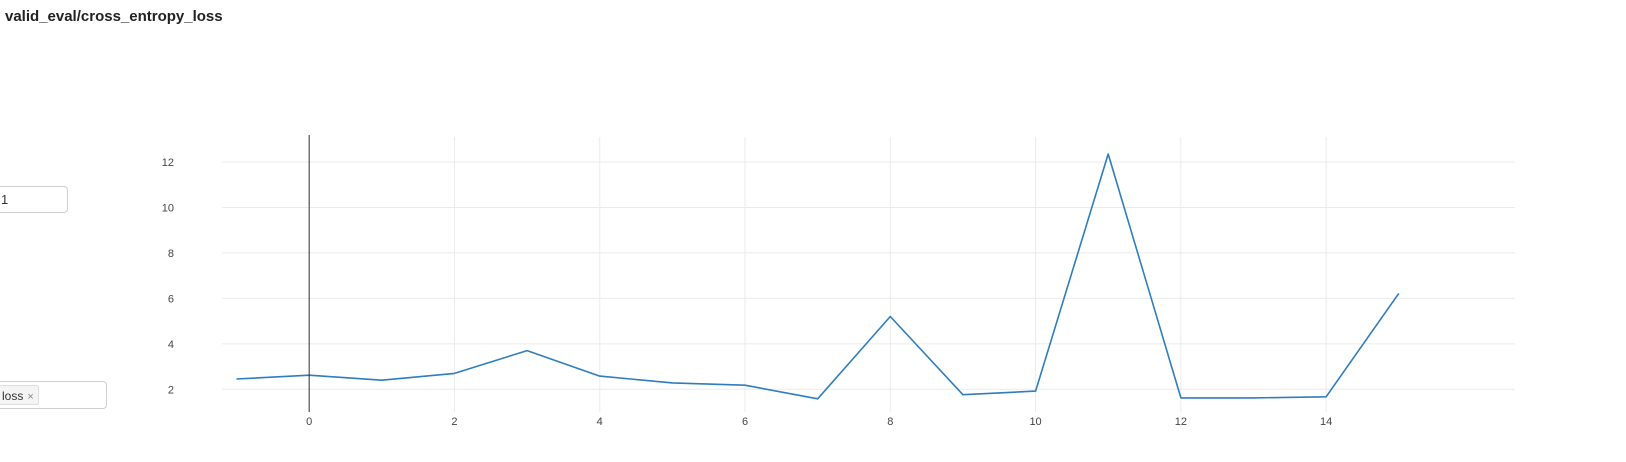  Describe the element at coordinates (34, 199) in the screenshot. I see `smoothing-input: 1` at that location.